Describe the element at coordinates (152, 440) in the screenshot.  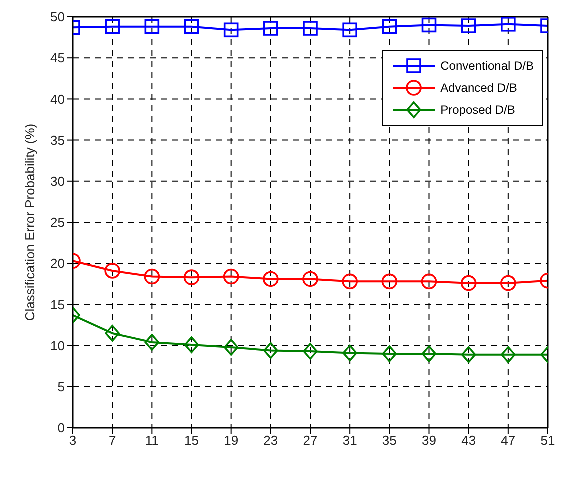
I see `x-tick-label: 11` at that location.